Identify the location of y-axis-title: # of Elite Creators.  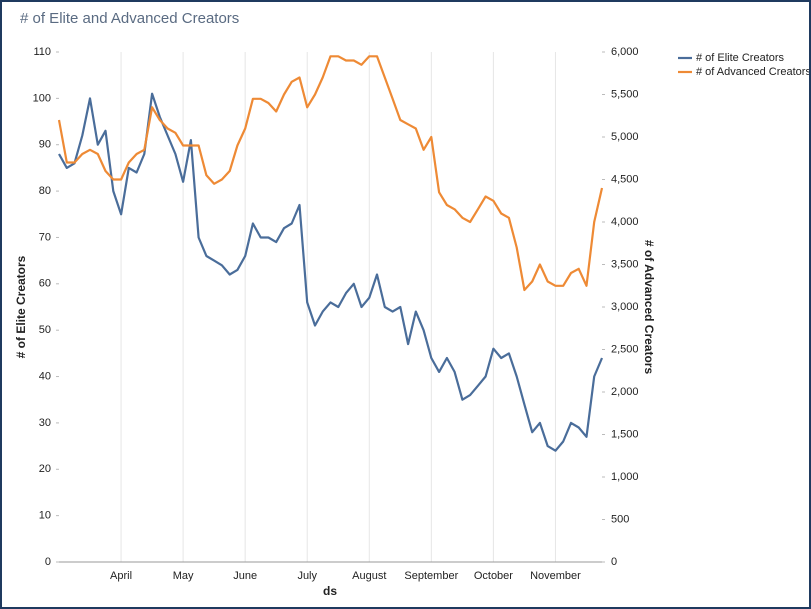
(21, 306).